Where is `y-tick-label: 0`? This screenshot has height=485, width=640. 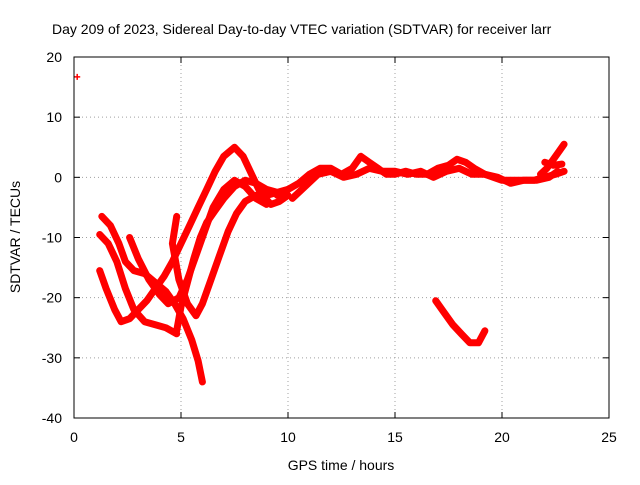 y-tick-label: 0 is located at coordinates (58, 177).